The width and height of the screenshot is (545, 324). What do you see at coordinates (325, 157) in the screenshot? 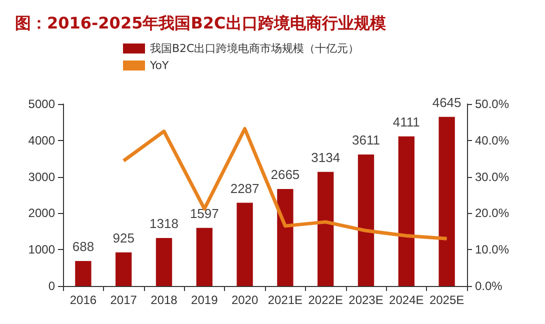
I see `data-label: 3134` at bounding box center [325, 157].